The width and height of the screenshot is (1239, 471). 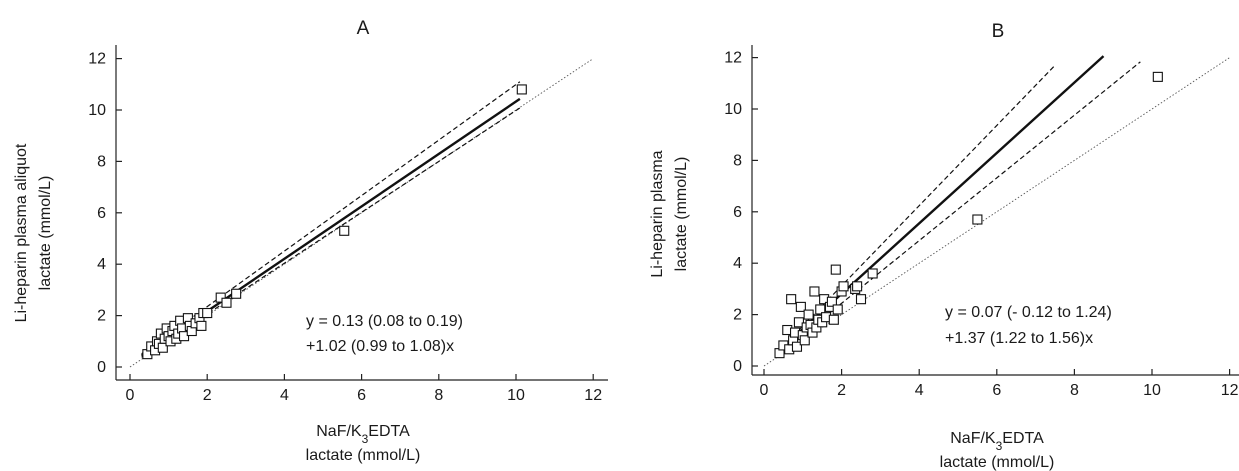 What do you see at coordinates (21, 232) in the screenshot?
I see `panel-a-ylabel: Li-heparin plasma aliquot` at bounding box center [21, 232].